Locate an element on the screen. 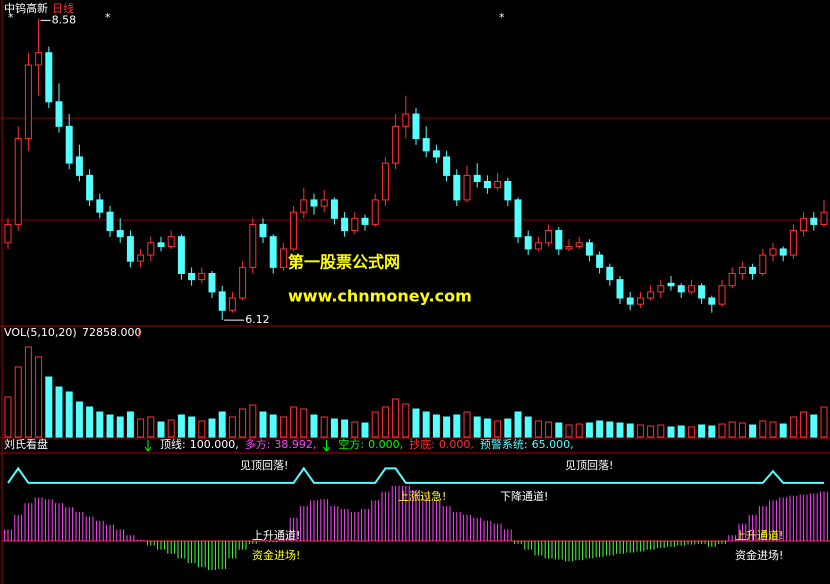  chart-title: 中钨高新 is located at coordinates (26, 8).